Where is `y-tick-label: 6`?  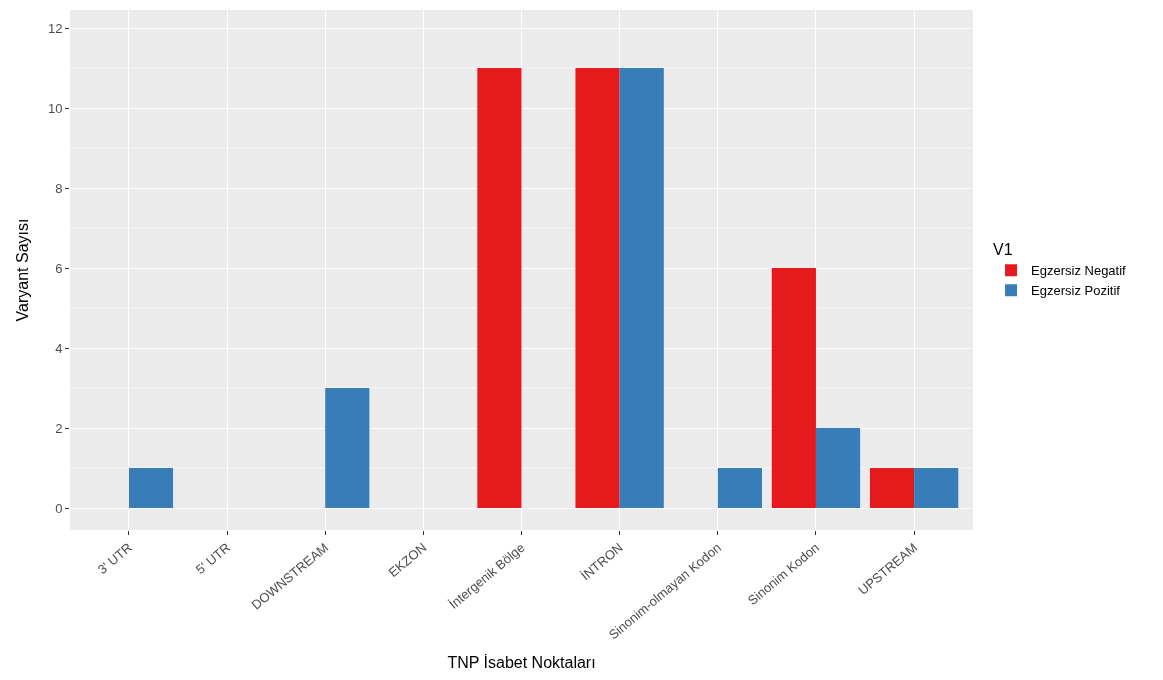 y-tick-label: 6 is located at coordinates (59, 268).